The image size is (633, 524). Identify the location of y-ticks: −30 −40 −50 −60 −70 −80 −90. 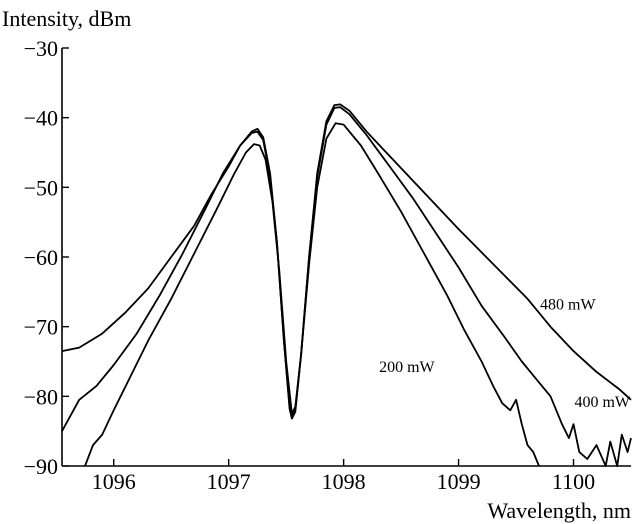
(46, 257).